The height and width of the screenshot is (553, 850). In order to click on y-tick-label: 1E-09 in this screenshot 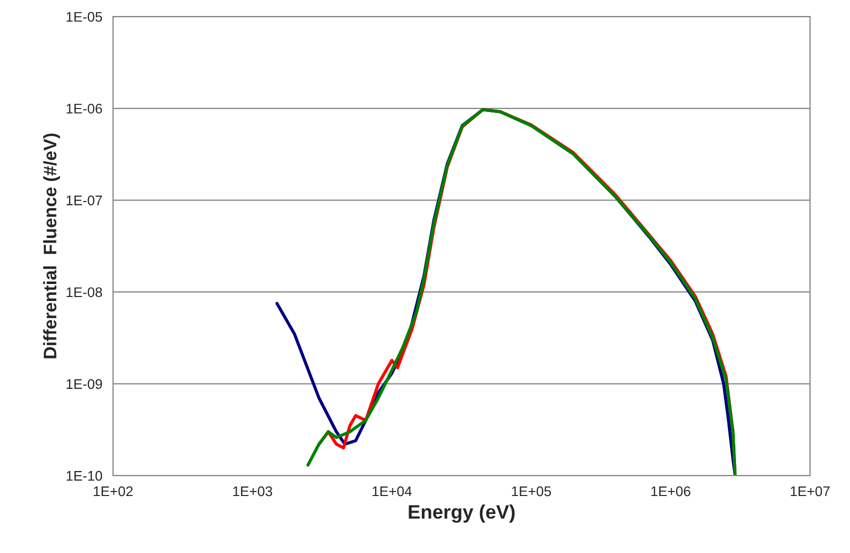, I will do `click(84, 384)`.